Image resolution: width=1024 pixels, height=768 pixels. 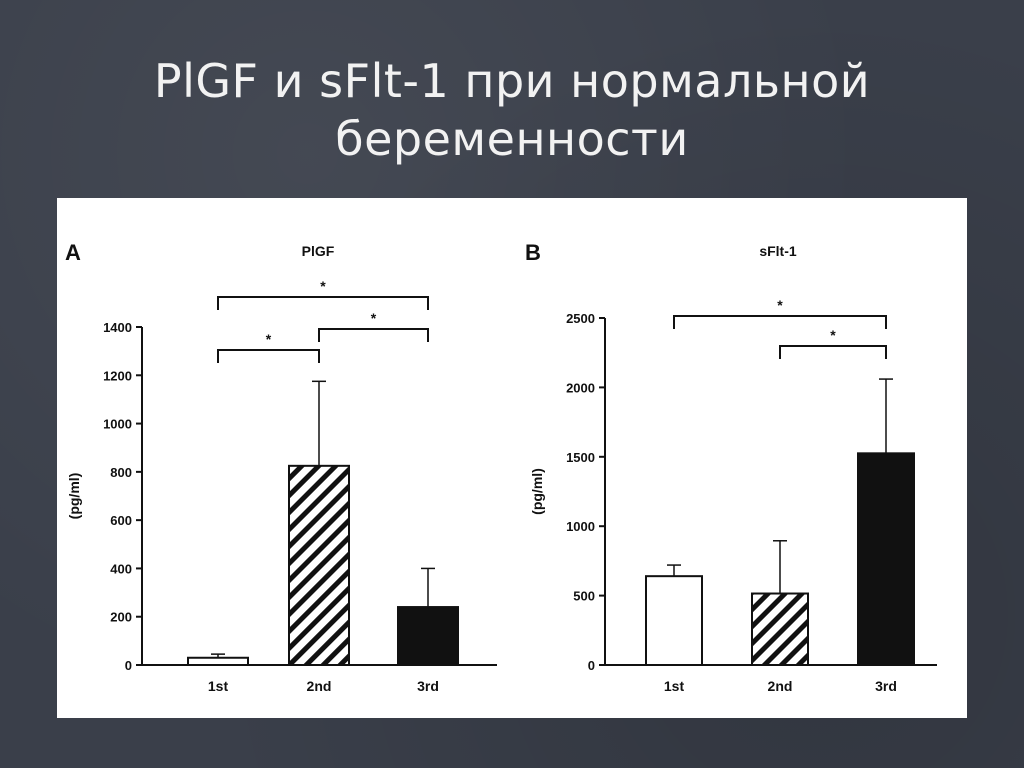 What do you see at coordinates (512, 81) in the screenshot?
I see `slide-title-line-1: PlGF и sFlt-1 при нормальной` at bounding box center [512, 81].